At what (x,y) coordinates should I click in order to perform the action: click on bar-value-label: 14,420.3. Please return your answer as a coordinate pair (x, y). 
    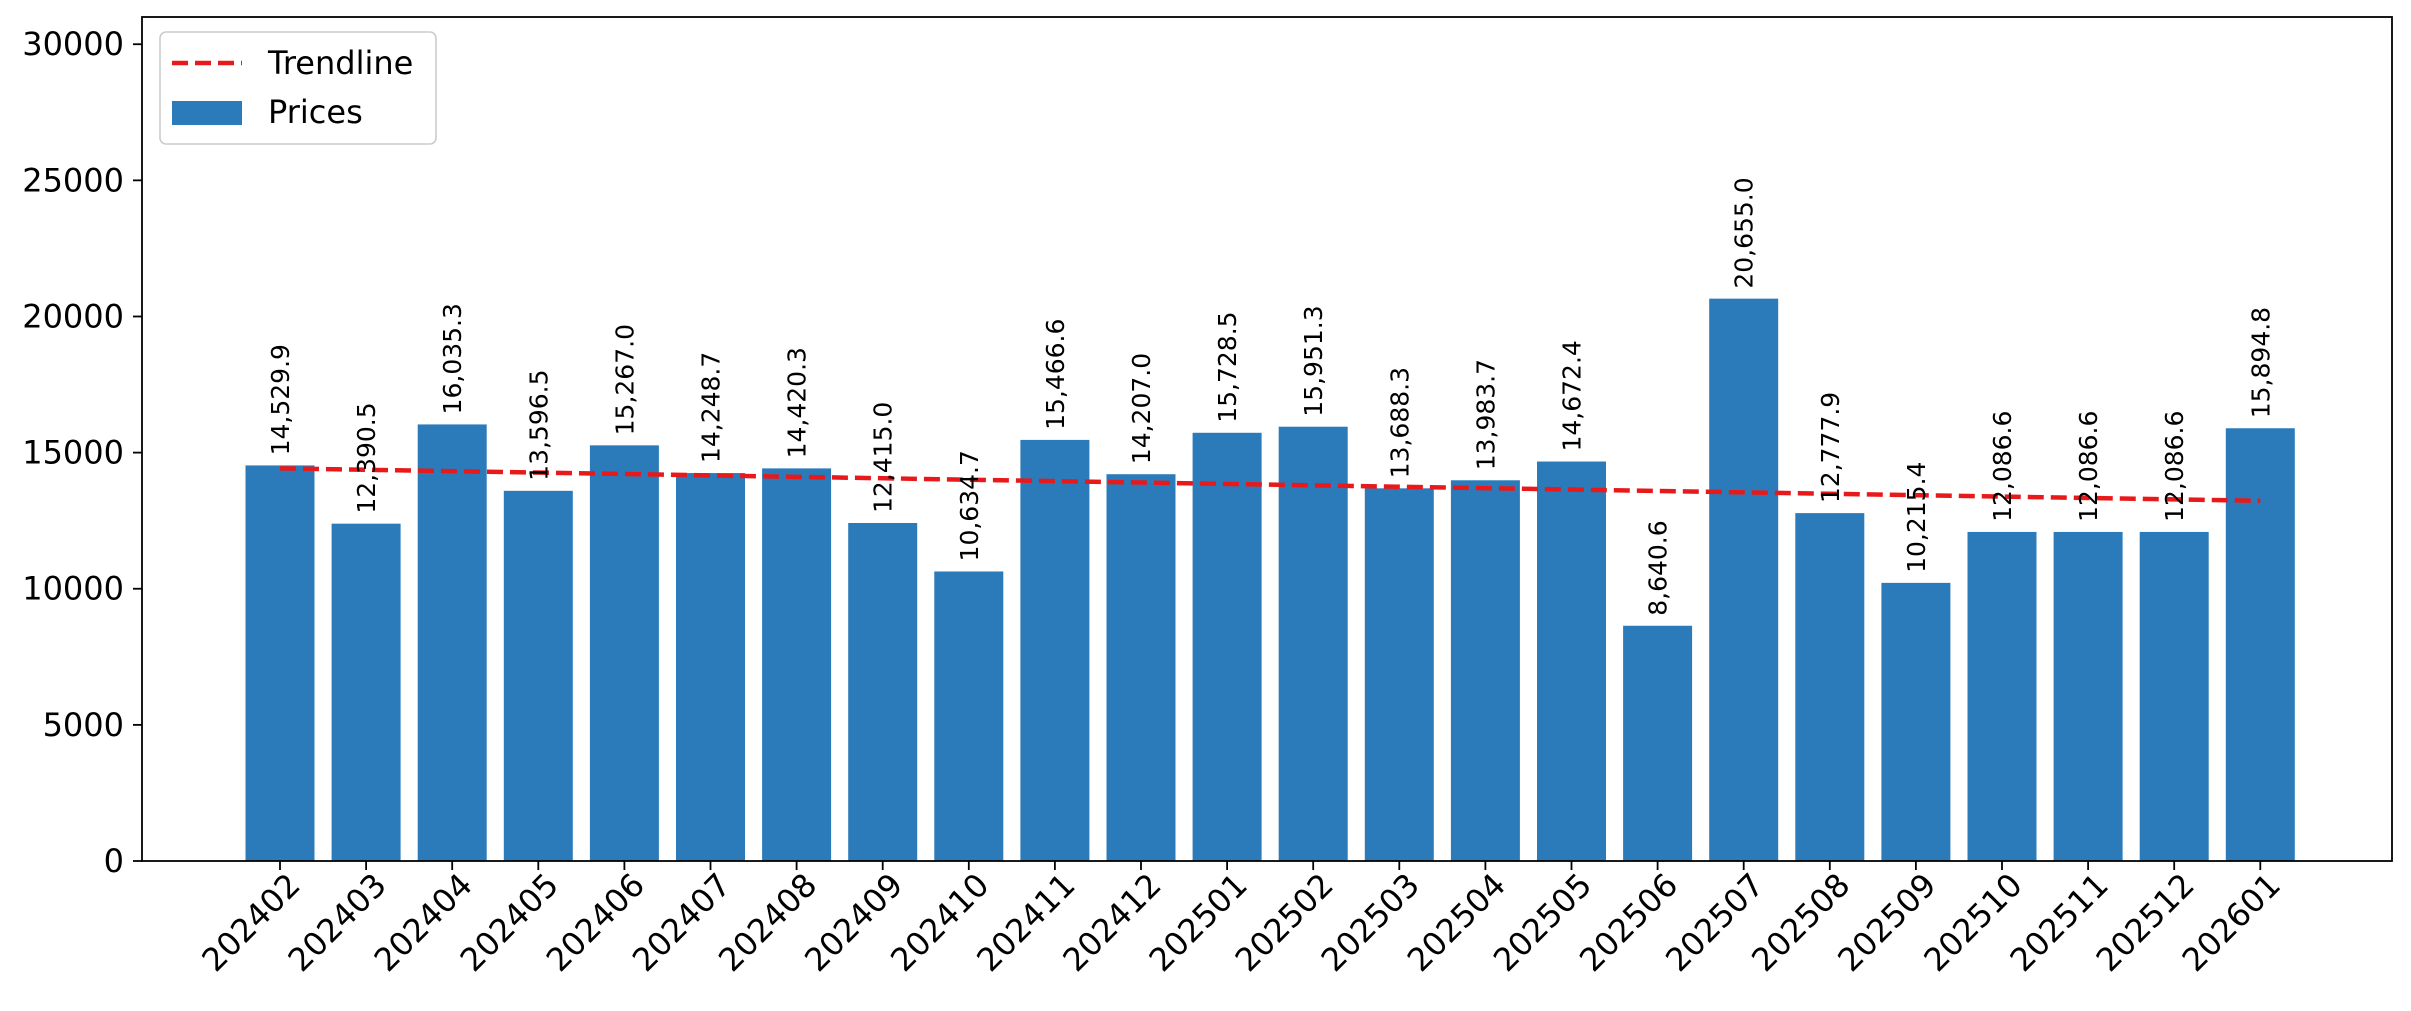
    Looking at the image, I should click on (797, 402).